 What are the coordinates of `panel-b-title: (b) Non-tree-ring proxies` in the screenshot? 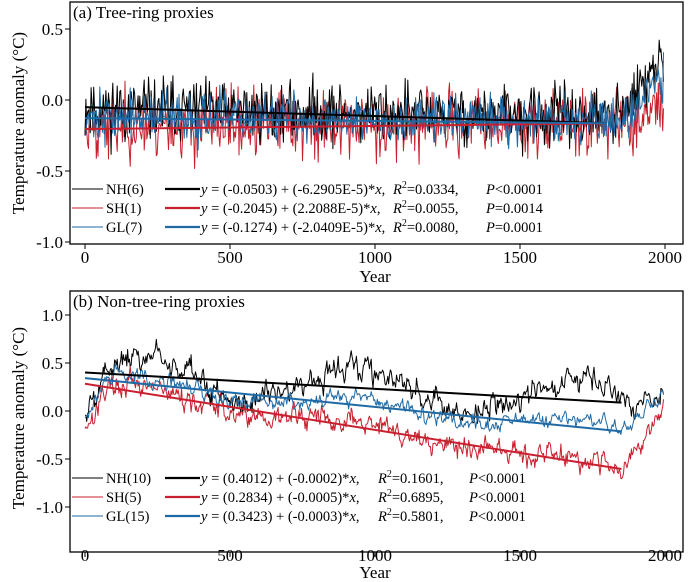 It's located at (159, 301).